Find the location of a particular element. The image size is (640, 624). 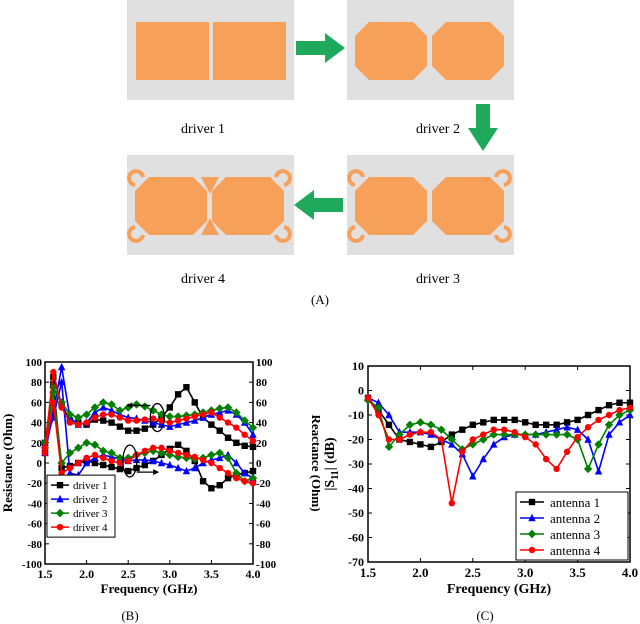

driver-1-left-patch is located at coordinates (172, 51).